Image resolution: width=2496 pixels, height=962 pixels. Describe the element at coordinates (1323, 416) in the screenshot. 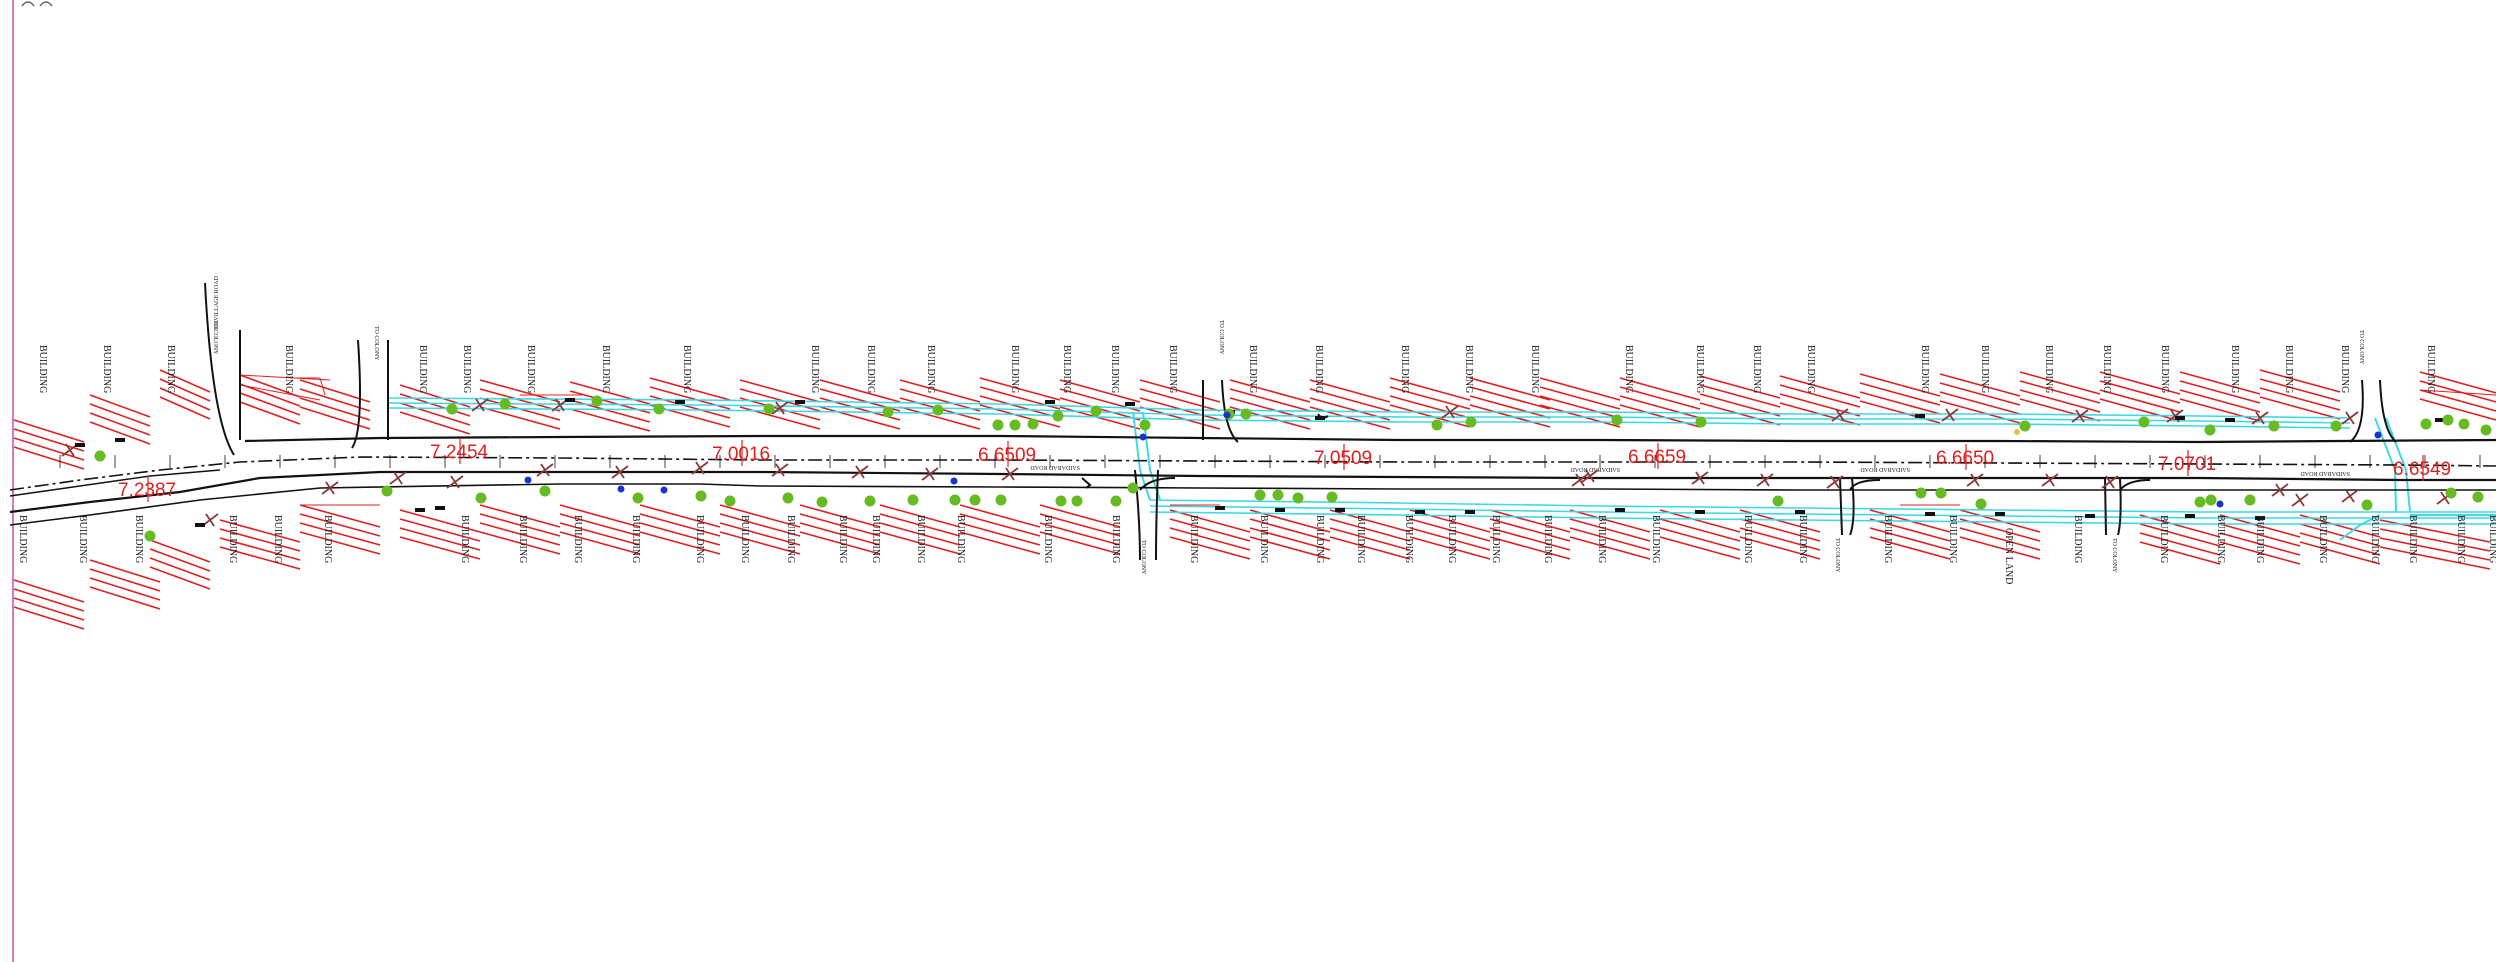

I see `bend-symbol` at that location.